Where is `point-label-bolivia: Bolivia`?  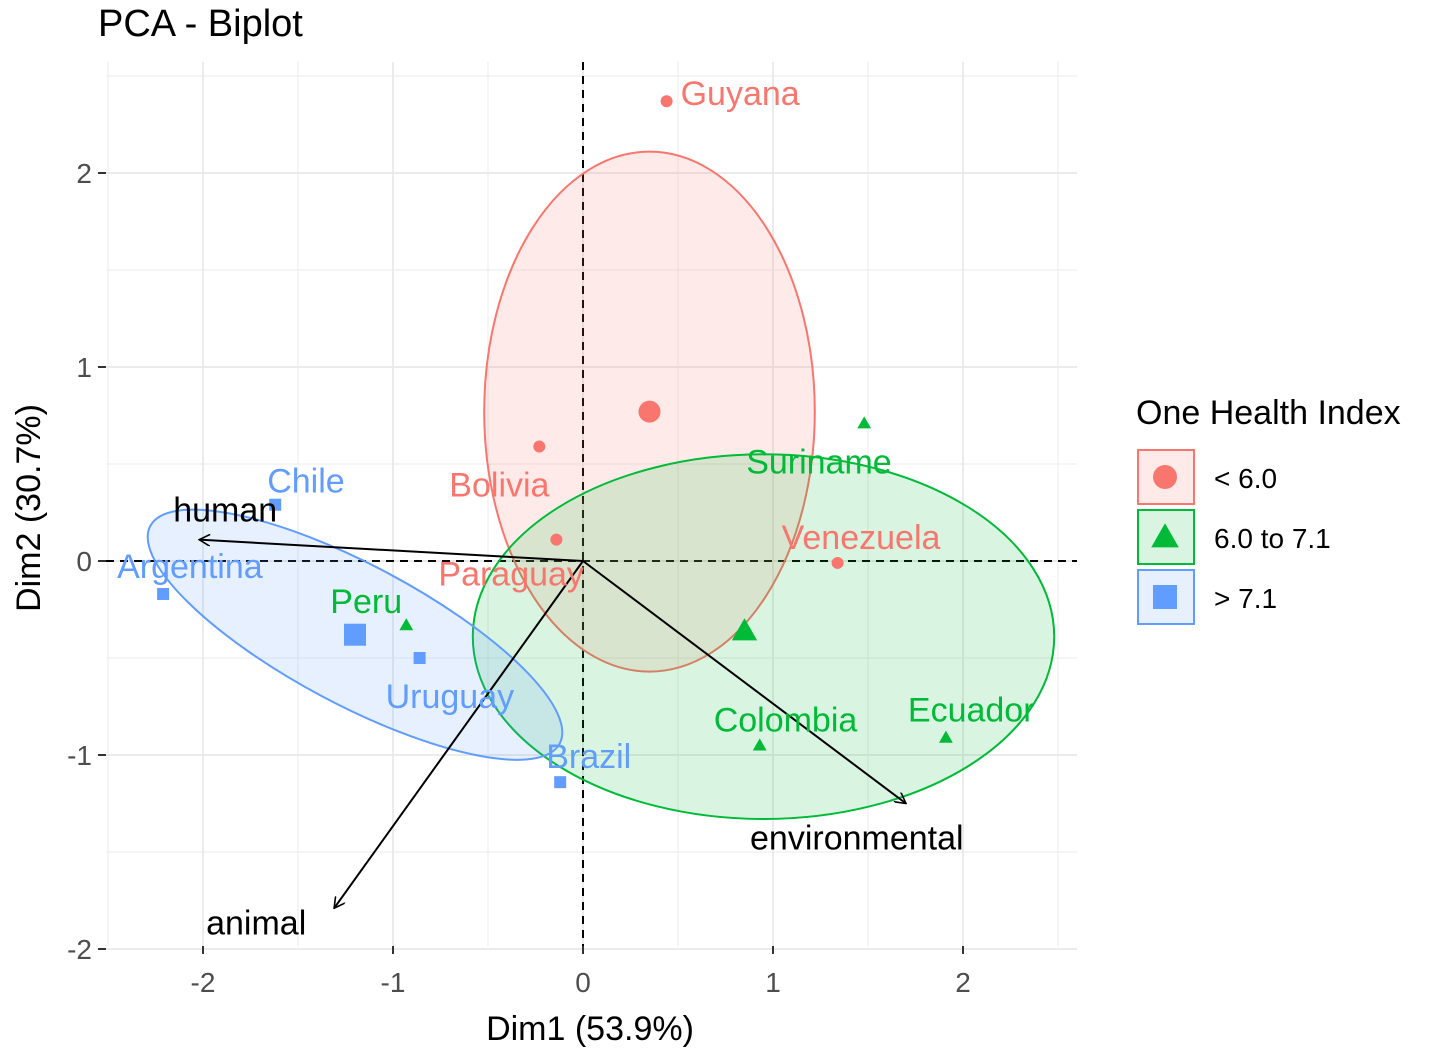
point-label-bolivia: Bolivia is located at coordinates (499, 486).